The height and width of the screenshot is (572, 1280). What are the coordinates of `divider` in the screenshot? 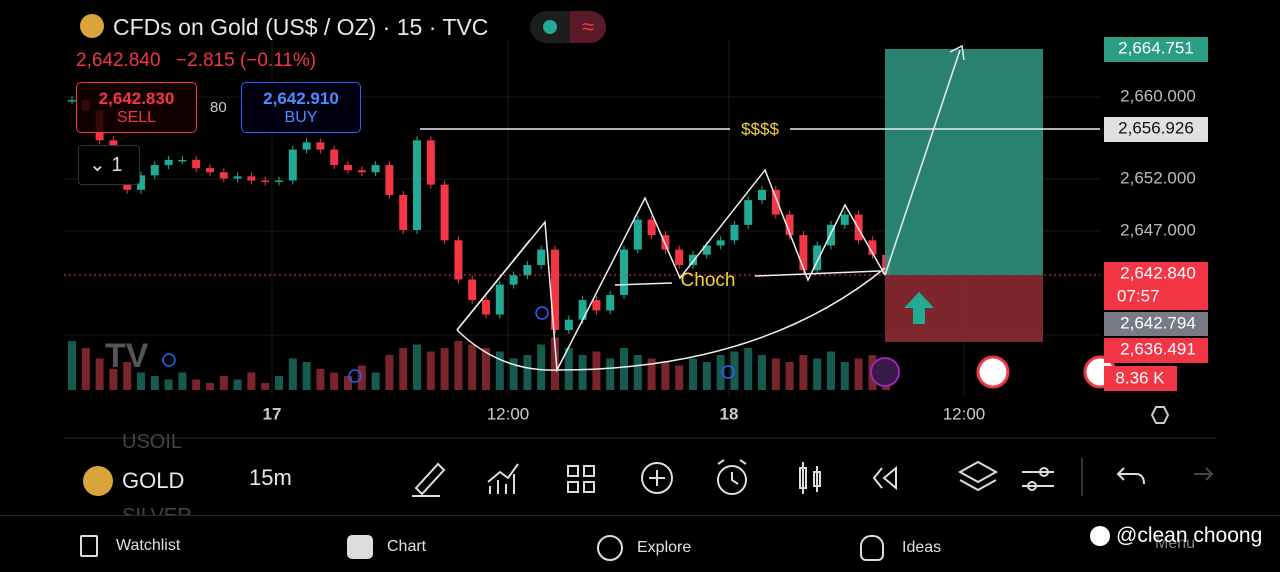 It's located at (640, 515).